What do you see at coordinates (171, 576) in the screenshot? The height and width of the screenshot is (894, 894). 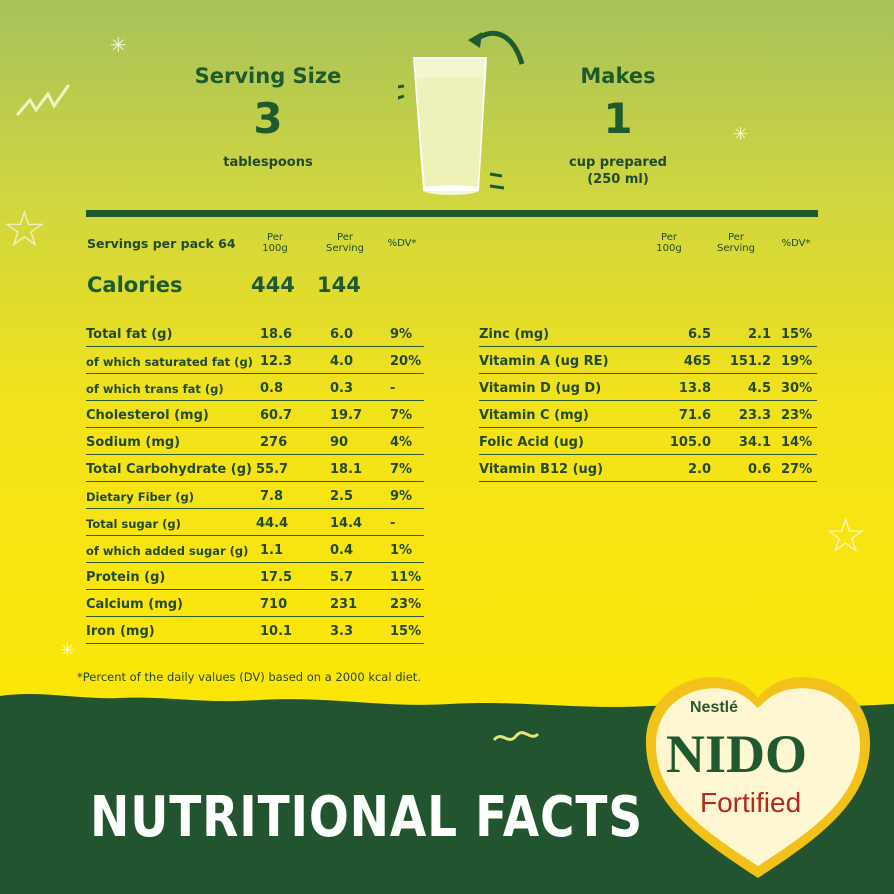 I see `nutrient-label: Protein (g)` at bounding box center [171, 576].